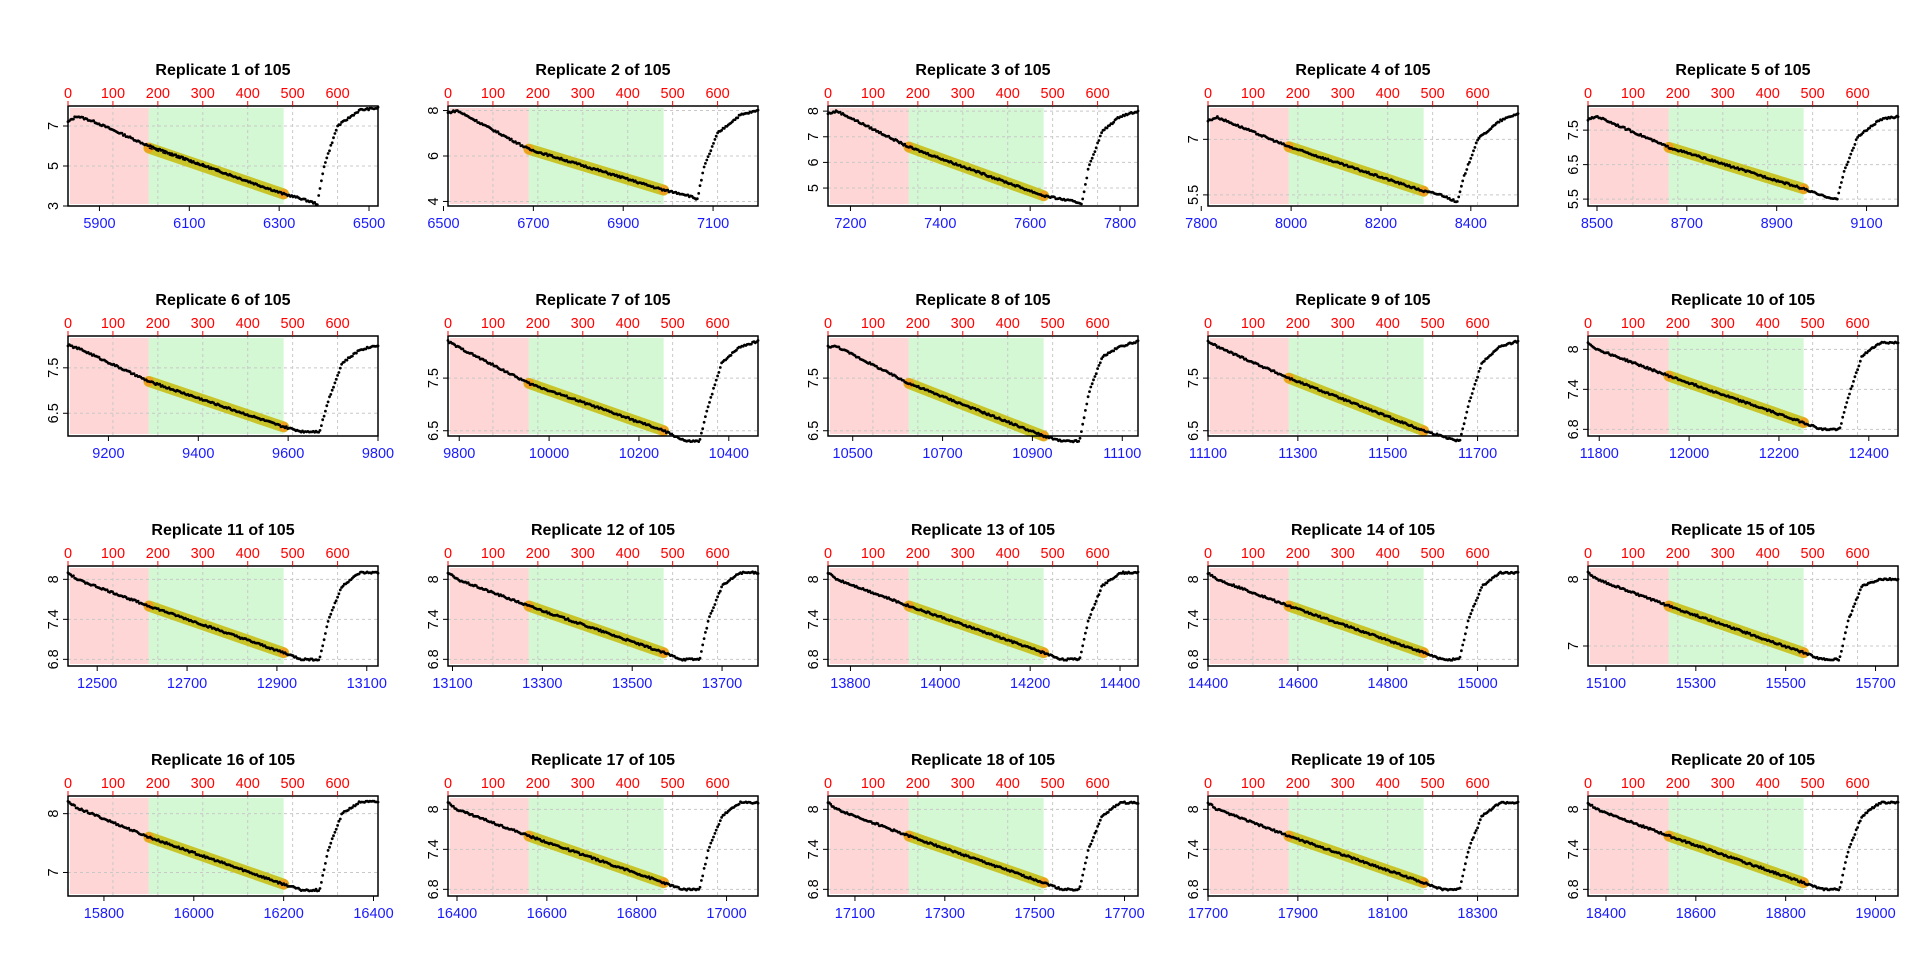  Describe the element at coordinates (814, 188) in the screenshot. I see `y-axis-label: 5` at that location.